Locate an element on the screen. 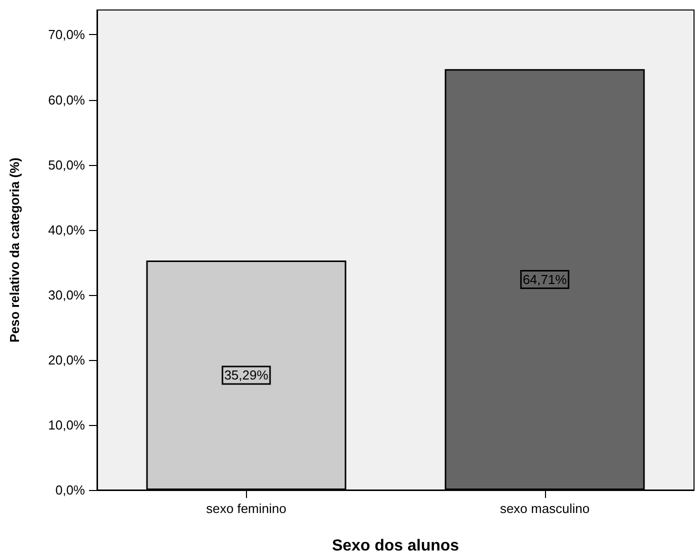 This screenshot has width=695, height=560. y-tick-label: 20,0% is located at coordinates (67, 360).